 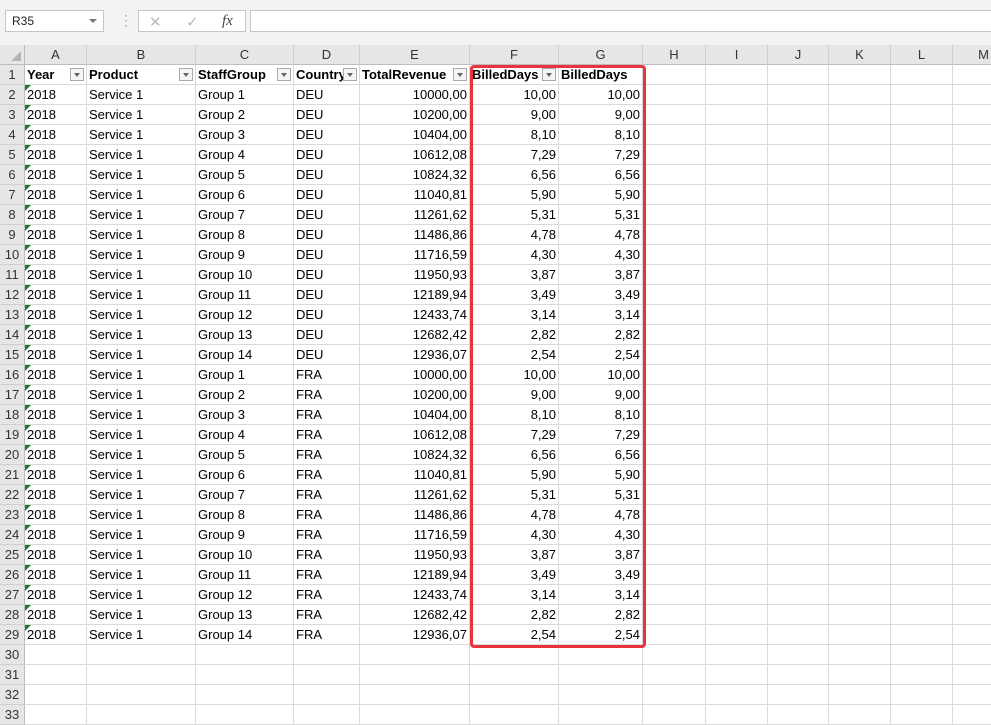 What do you see at coordinates (415, 115) in the screenshot?
I see `table-cell: 10200,00` at bounding box center [415, 115].